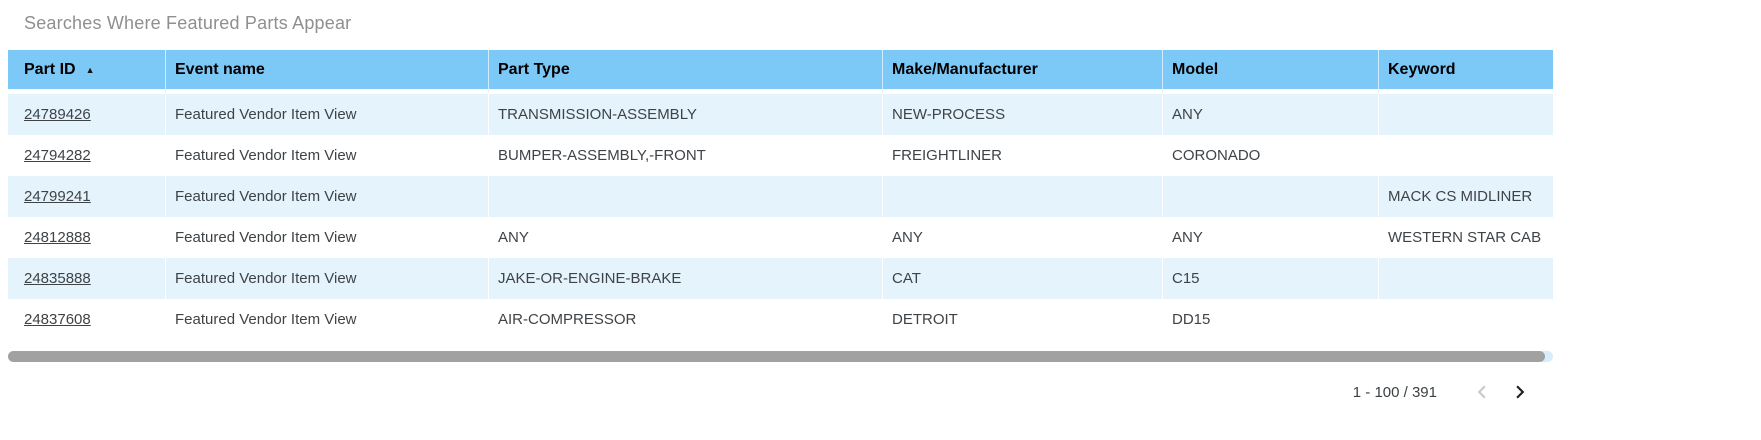 This screenshot has width=1761, height=440. I want to click on previous-page-button, so click(1482, 392).